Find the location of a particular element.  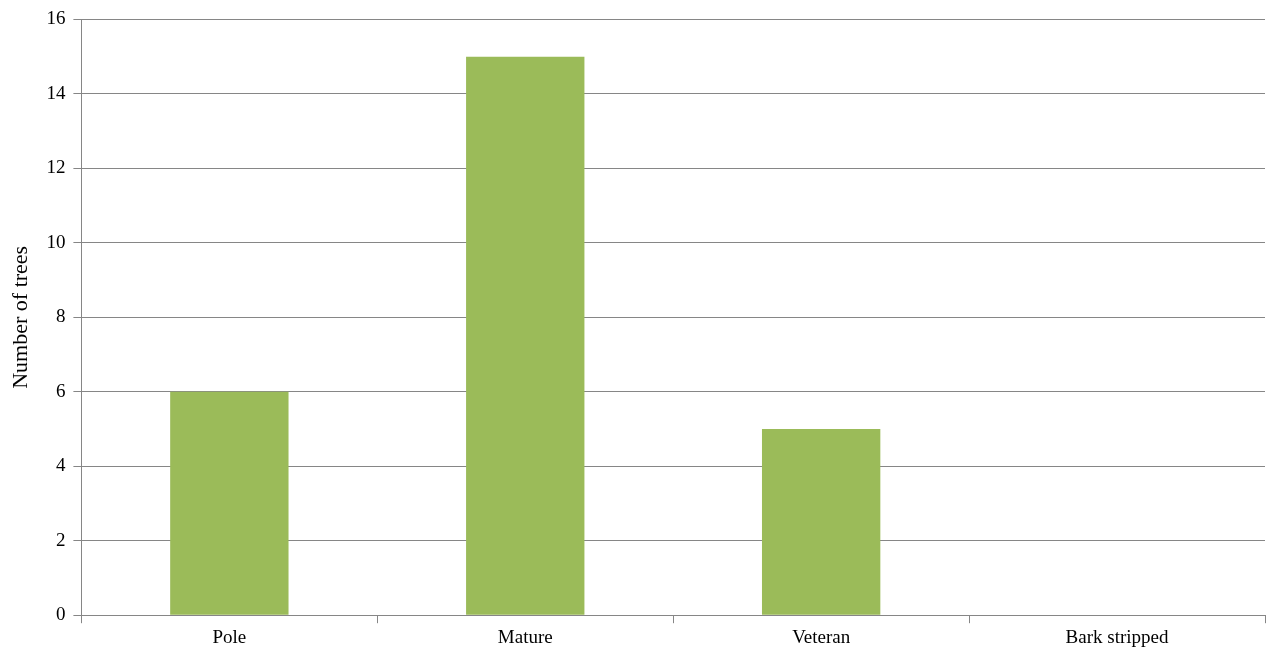

y-tick-label: 6 is located at coordinates (60, 390).